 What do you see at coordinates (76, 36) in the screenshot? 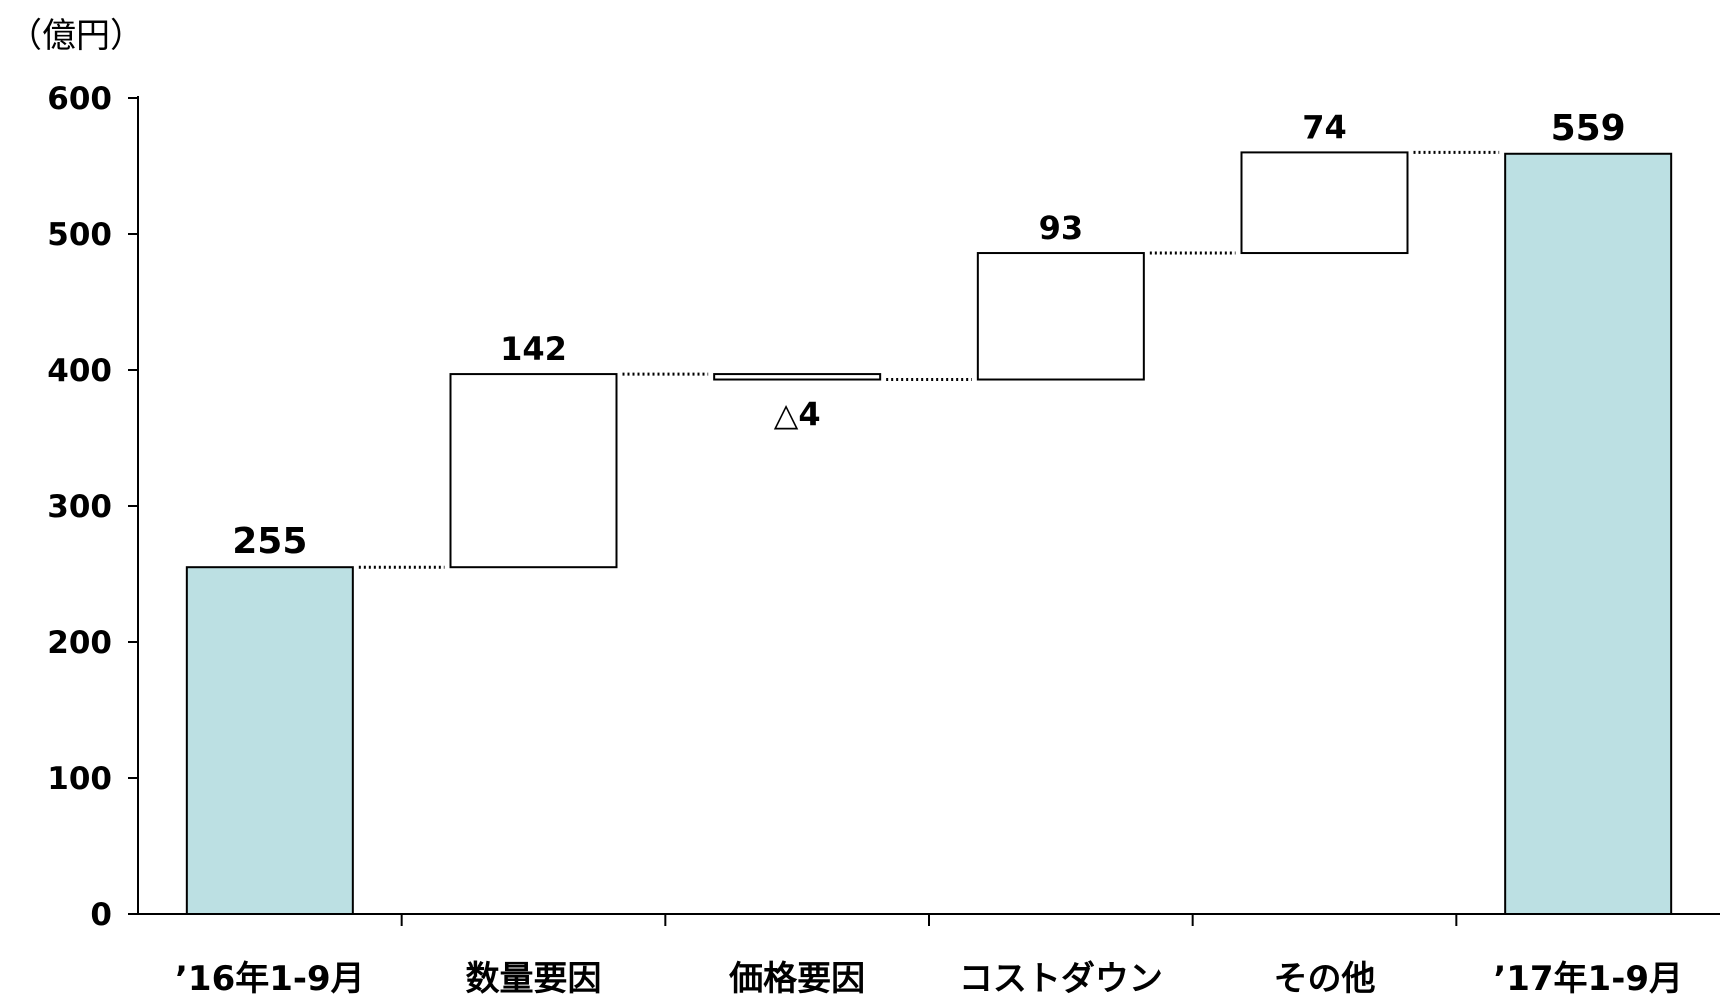
I see `y-axis-unit-label: （億円）` at bounding box center [76, 36].